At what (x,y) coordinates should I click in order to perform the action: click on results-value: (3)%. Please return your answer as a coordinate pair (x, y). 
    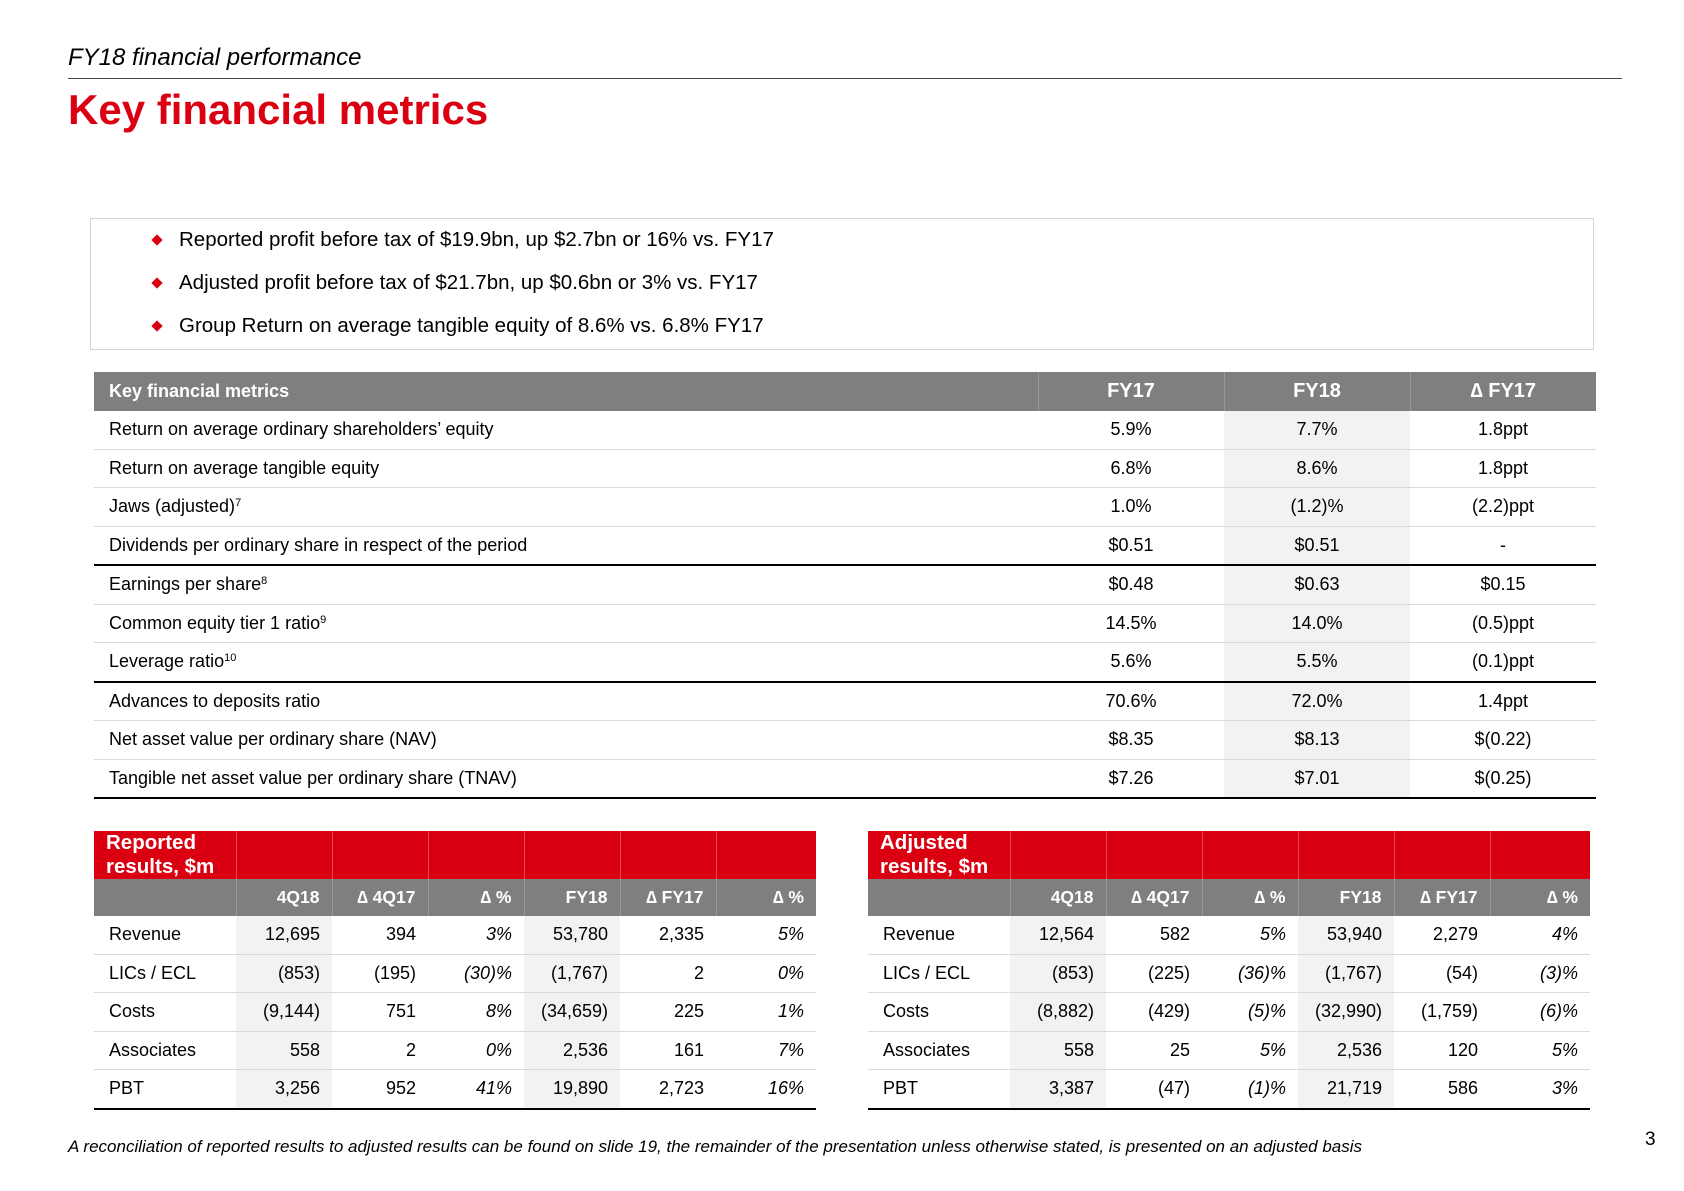
    Looking at the image, I should click on (1540, 973).